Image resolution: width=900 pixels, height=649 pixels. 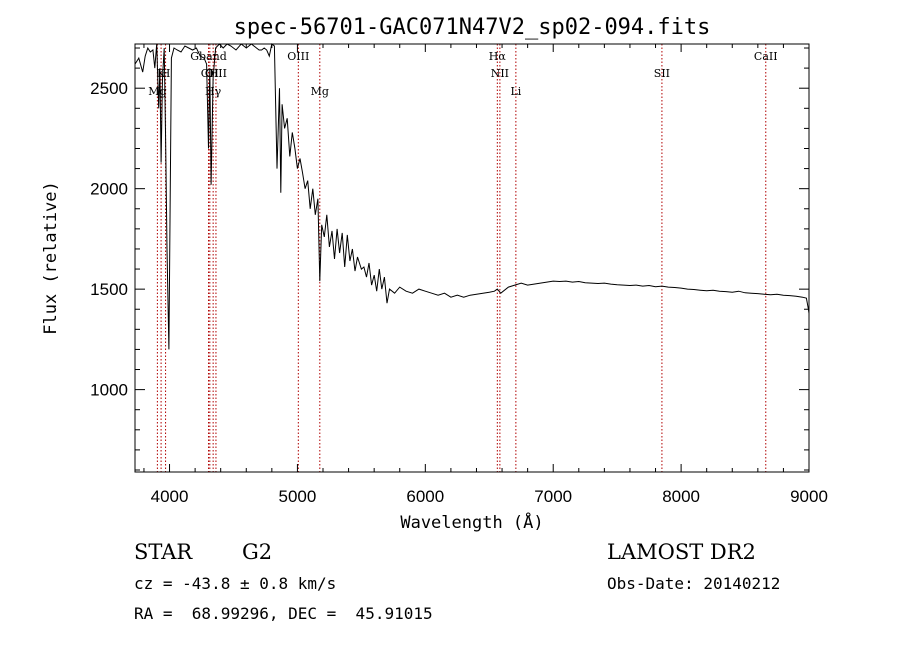 I want to click on object-subclass: G2, so click(x=257, y=552).